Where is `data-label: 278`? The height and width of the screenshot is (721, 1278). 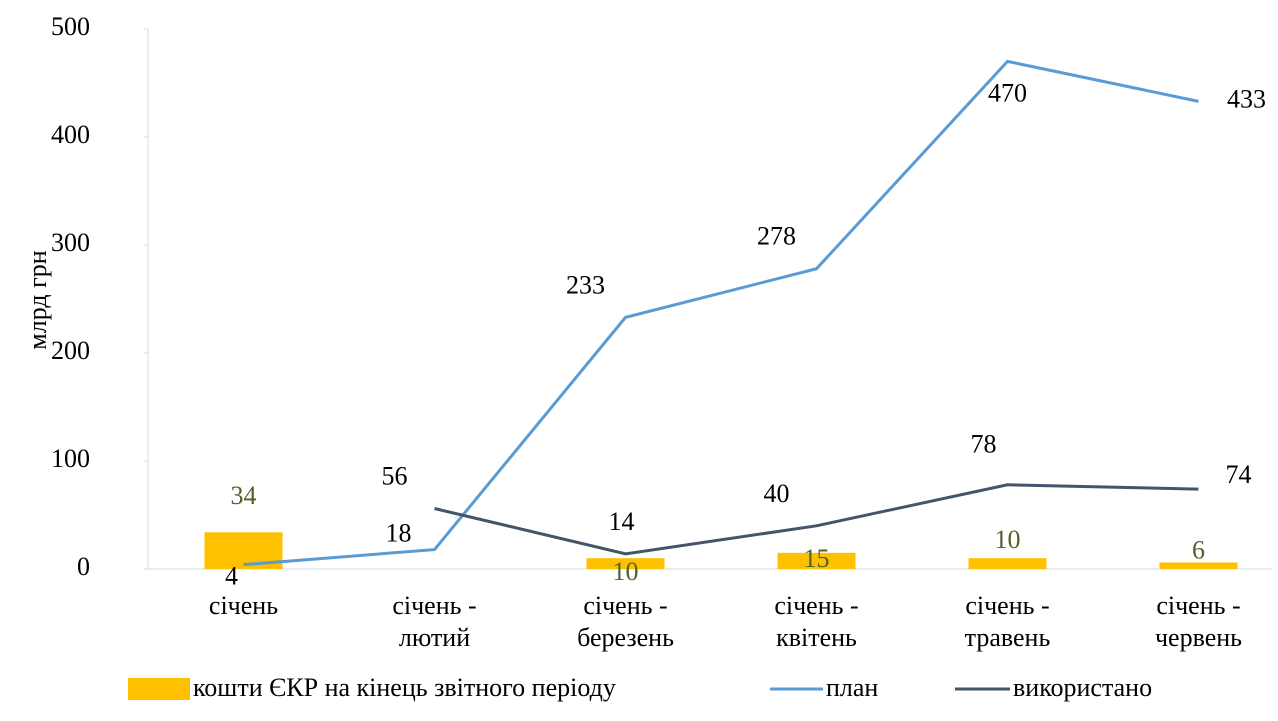 data-label: 278 is located at coordinates (776, 236).